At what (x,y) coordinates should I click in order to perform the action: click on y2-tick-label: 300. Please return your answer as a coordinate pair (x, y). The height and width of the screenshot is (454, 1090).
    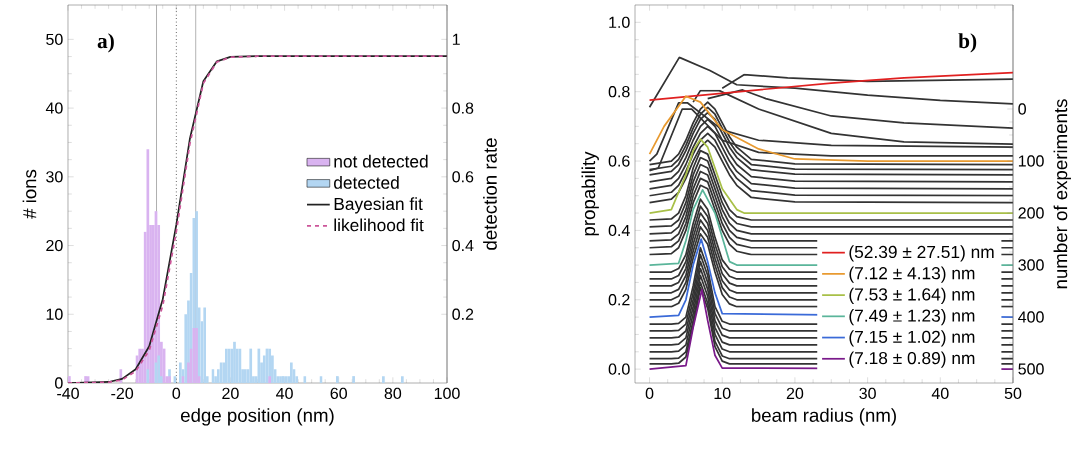
    Looking at the image, I should click on (1031, 265).